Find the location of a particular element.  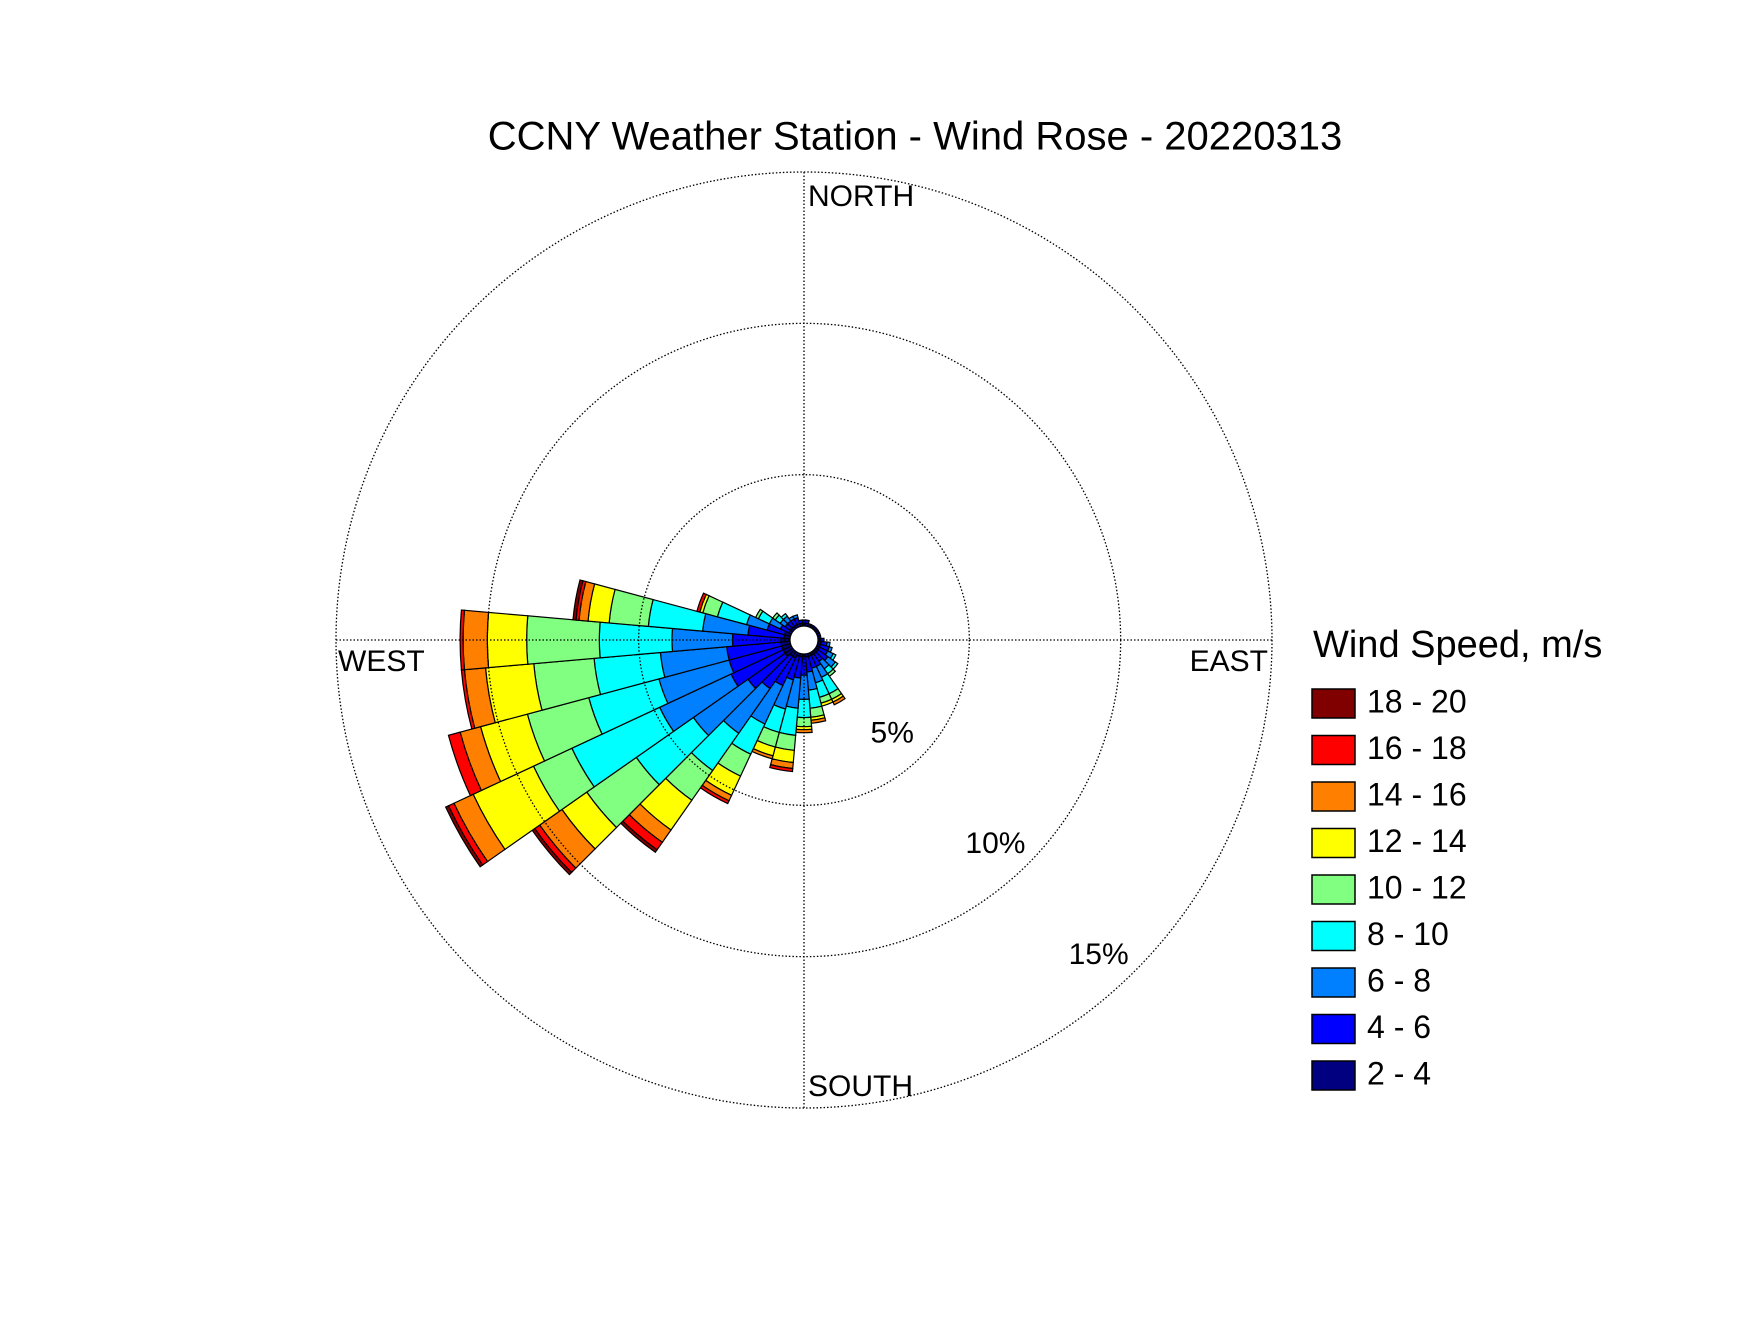

direction-label: EAST is located at coordinates (1229, 661).